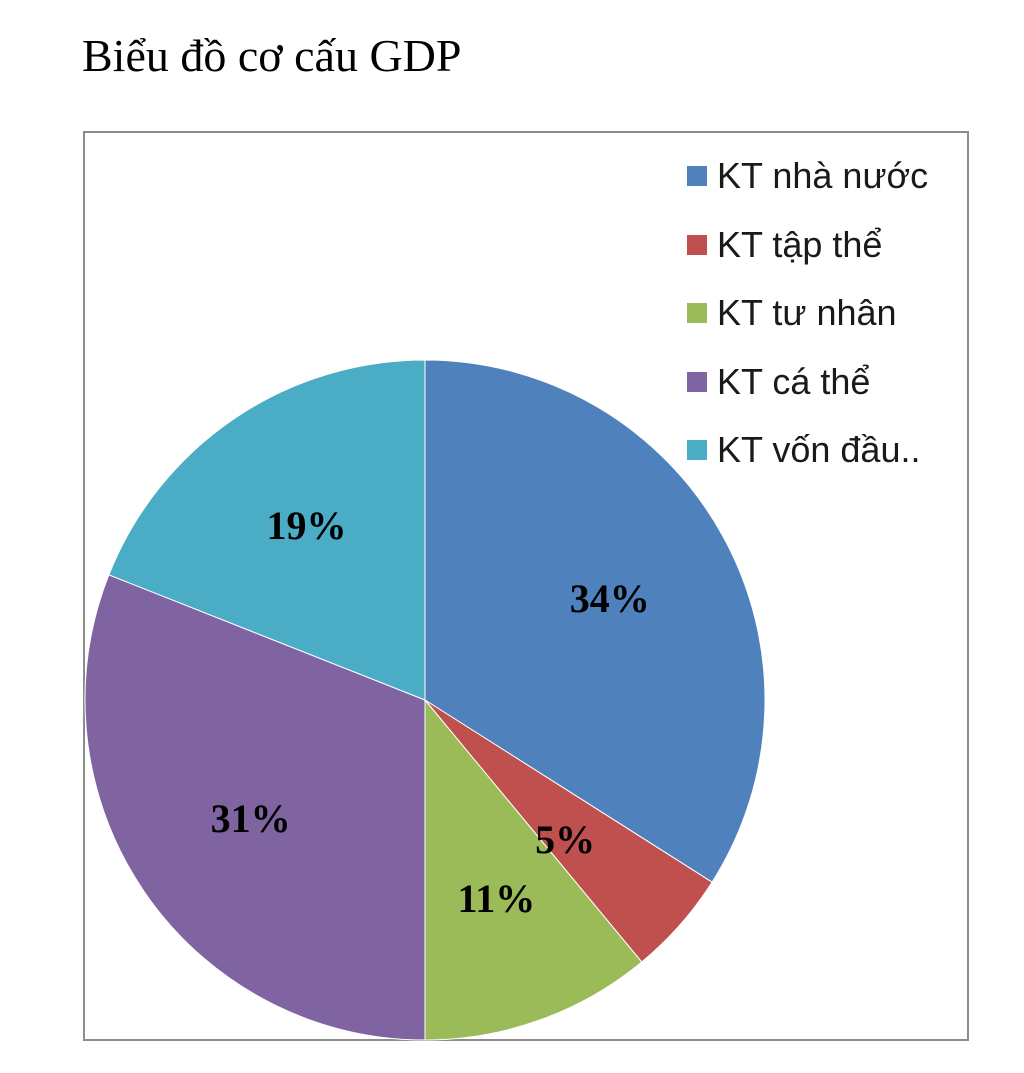 The image size is (1024, 1073). I want to click on slice-value-label: 5%, so click(565, 839).